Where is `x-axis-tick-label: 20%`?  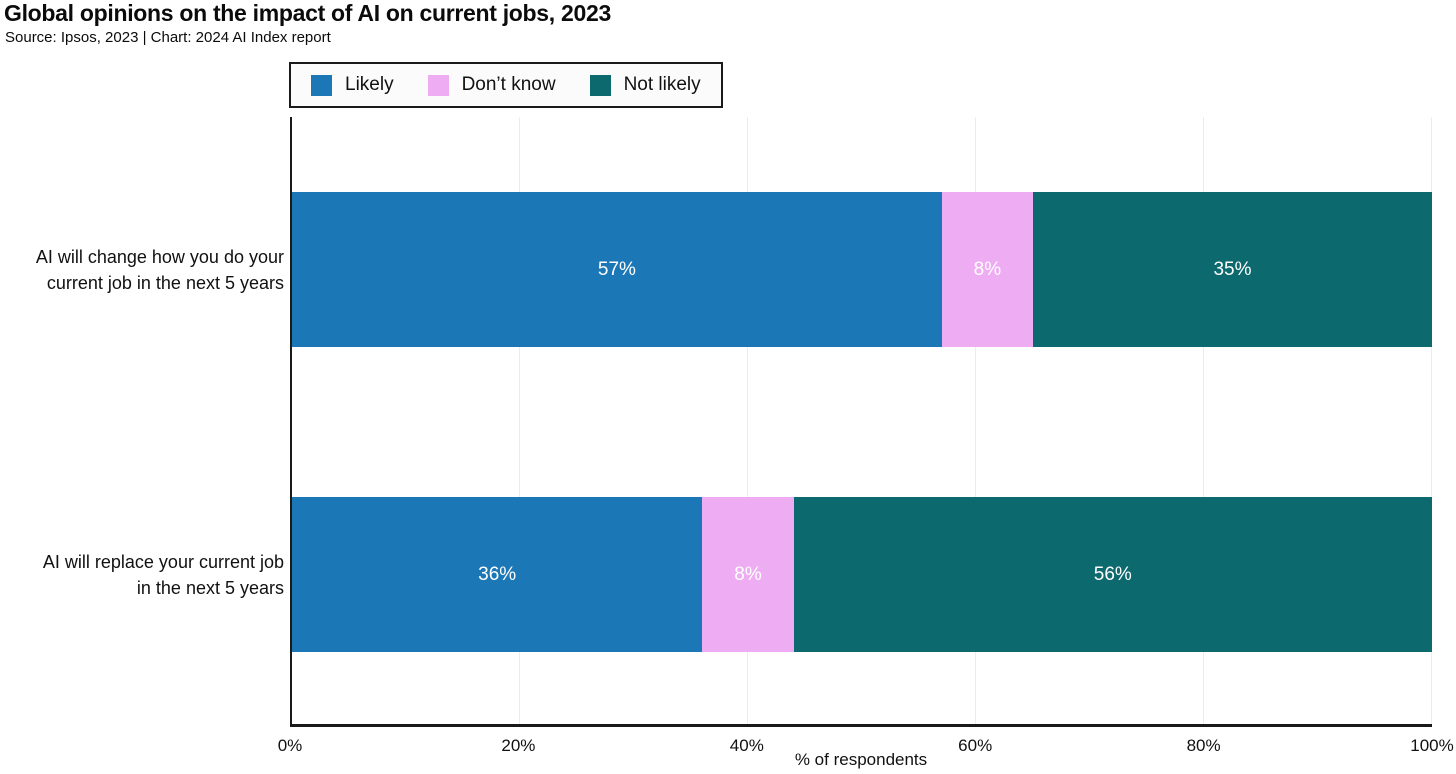
x-axis-tick-label: 20% is located at coordinates (518, 745).